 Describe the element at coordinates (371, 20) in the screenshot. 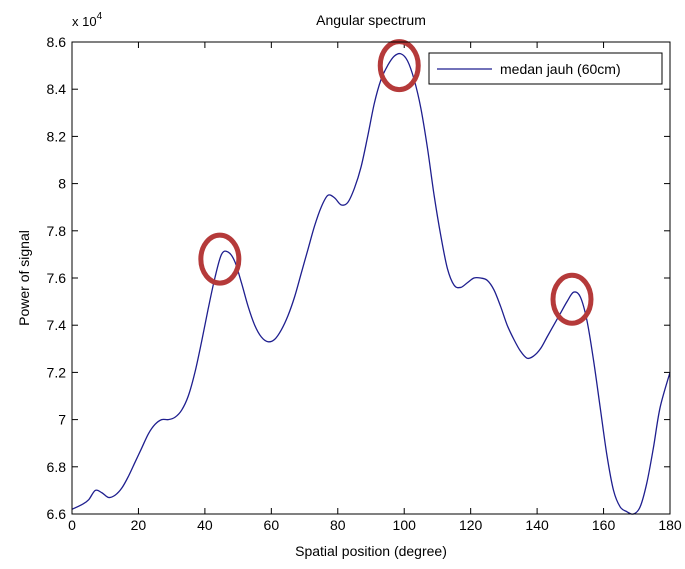

I see `chart-title: Angular spectrum` at that location.